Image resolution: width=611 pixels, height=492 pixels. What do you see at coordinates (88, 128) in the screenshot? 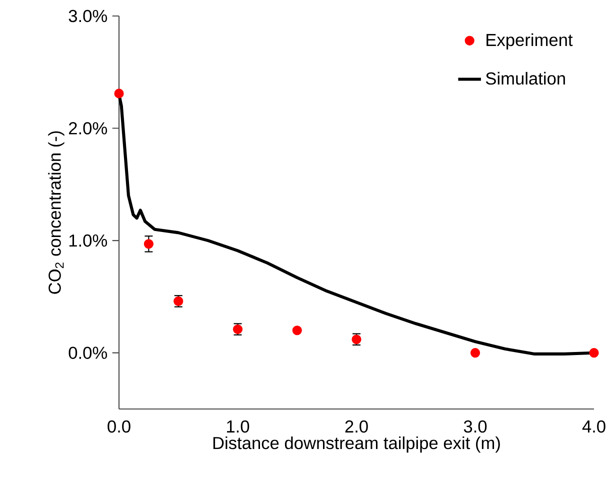
I see `y-tick-label: 2.0%` at bounding box center [88, 128].